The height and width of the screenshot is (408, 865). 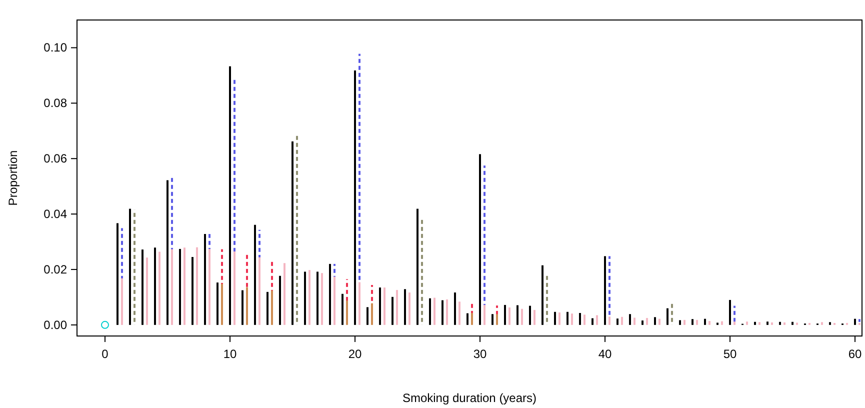 What do you see at coordinates (56, 103) in the screenshot?
I see `y-tick-label: 0.08` at bounding box center [56, 103].